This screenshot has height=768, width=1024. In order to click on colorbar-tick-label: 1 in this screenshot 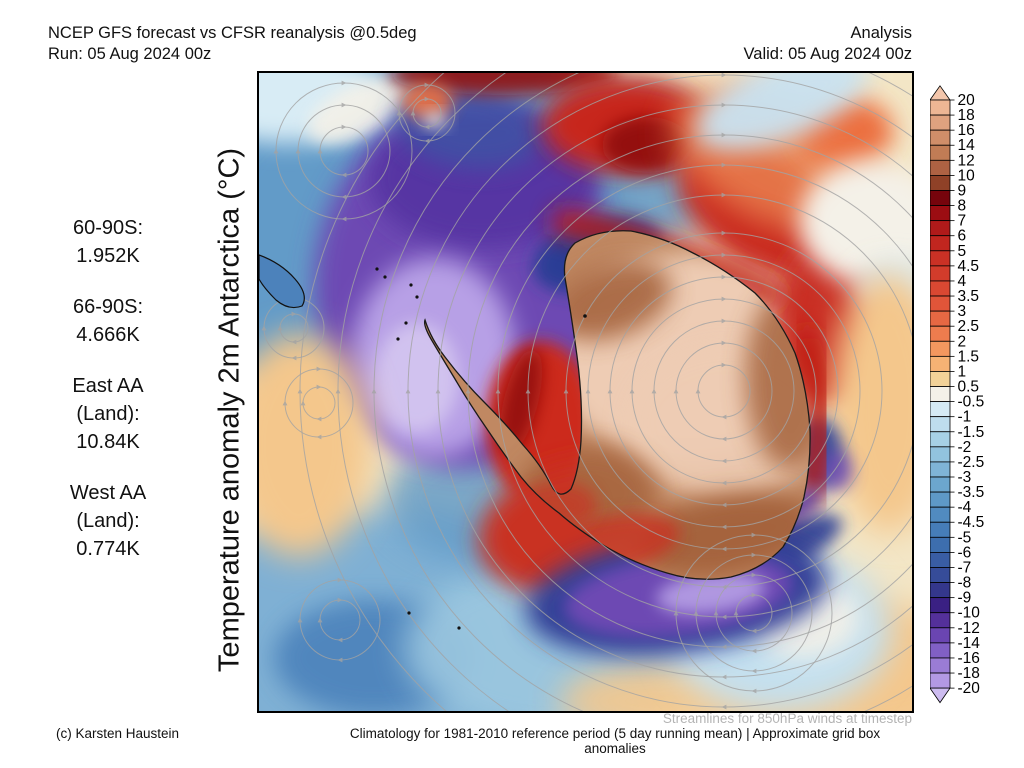, I will do `click(962, 371)`.